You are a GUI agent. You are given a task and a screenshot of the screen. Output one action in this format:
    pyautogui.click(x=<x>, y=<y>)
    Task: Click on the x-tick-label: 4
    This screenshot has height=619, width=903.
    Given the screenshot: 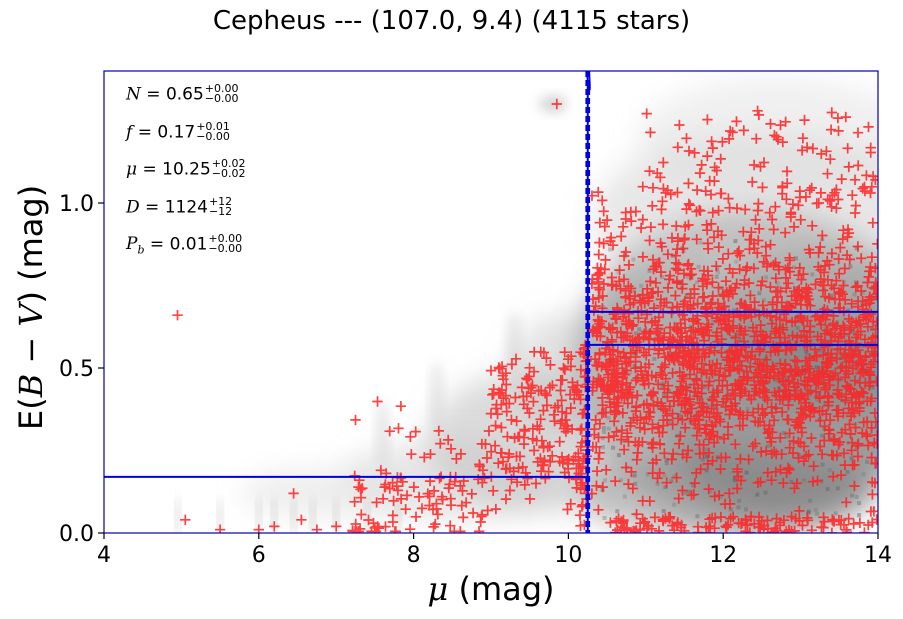 What is the action you would take?
    pyautogui.click(x=104, y=555)
    